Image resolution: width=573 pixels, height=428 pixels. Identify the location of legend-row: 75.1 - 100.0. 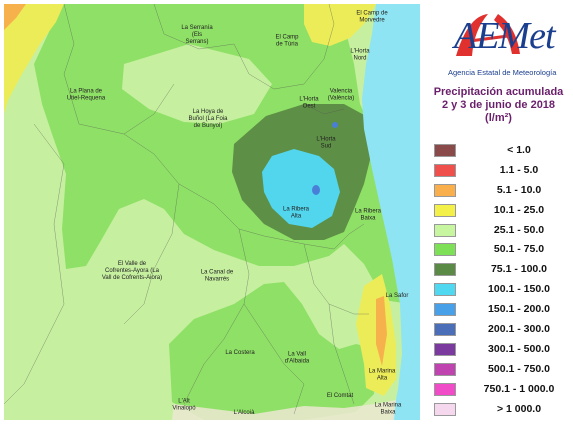
(503, 270).